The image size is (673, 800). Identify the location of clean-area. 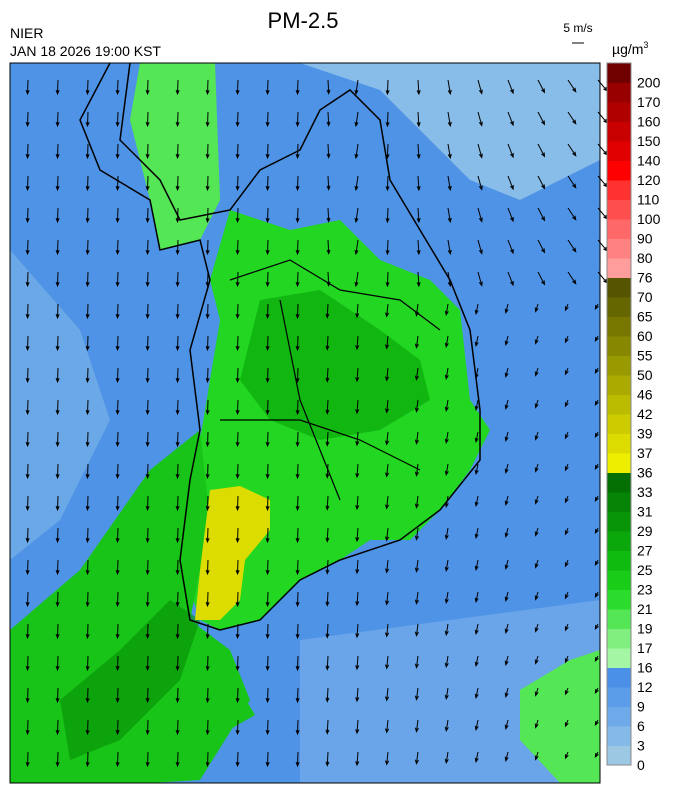
(60, 405).